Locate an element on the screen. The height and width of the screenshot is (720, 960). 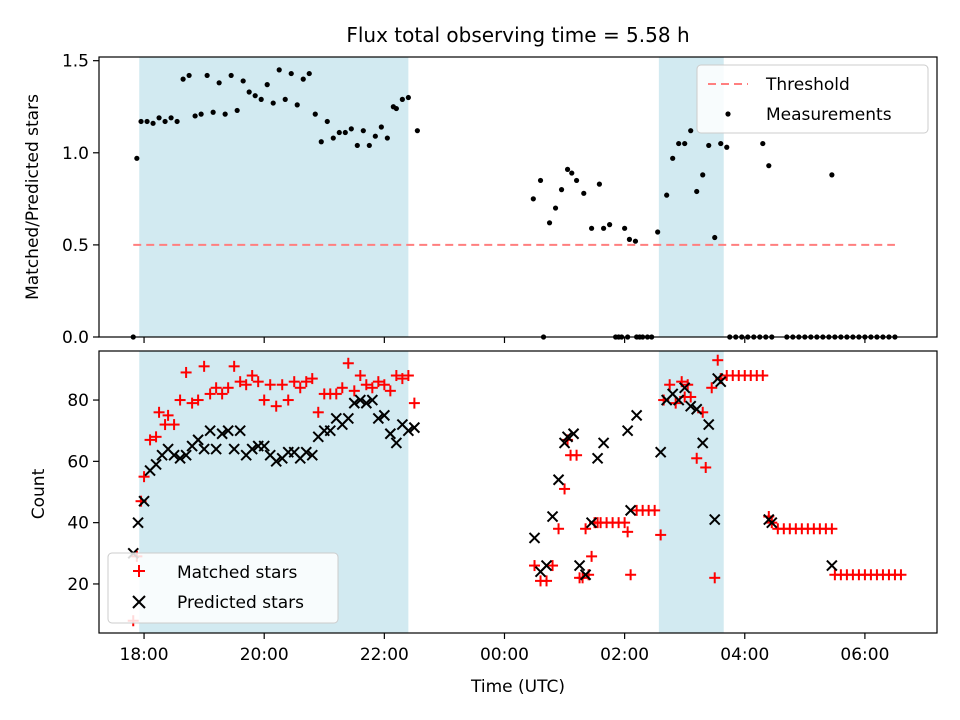
bottom-legend-box is located at coordinates (223, 588).